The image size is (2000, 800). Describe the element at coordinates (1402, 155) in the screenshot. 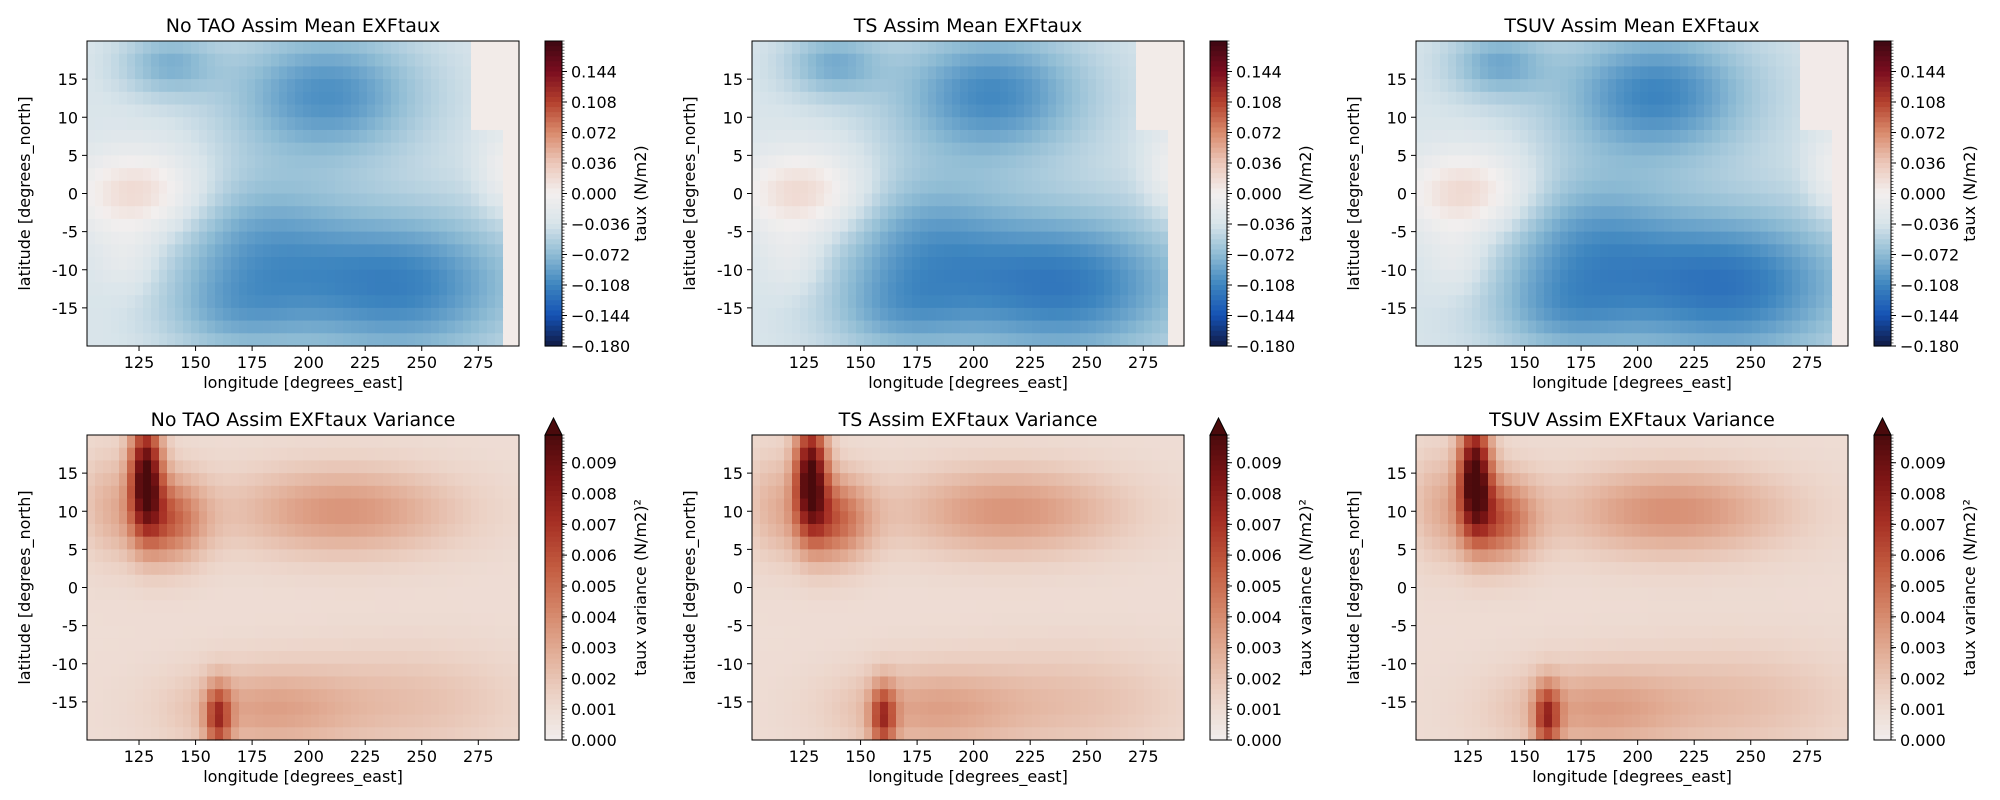

I see `y-tick-label: 5` at that location.